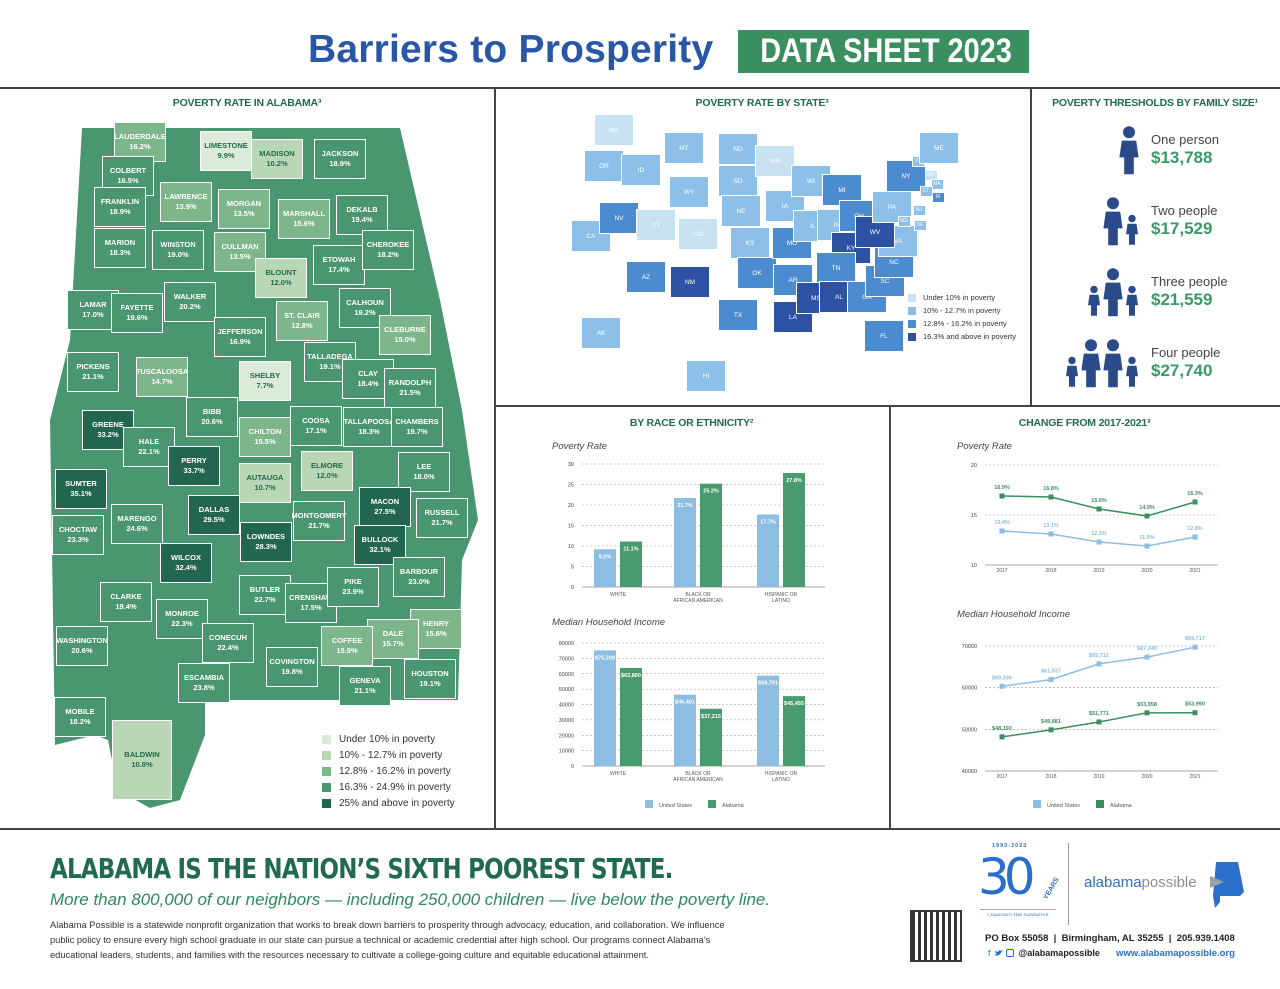 This screenshot has width=1280, height=989. What do you see at coordinates (140, 136) in the screenshot?
I see `county-name: LAUDERDALE` at bounding box center [140, 136].